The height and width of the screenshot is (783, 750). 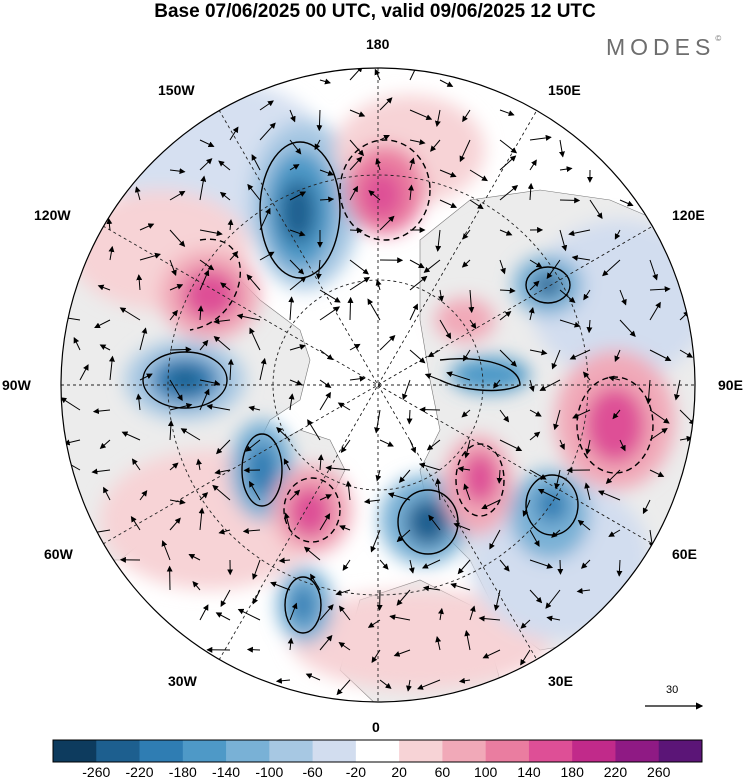 I want to click on colorbar-tick-label: -260, so click(x=96, y=772).